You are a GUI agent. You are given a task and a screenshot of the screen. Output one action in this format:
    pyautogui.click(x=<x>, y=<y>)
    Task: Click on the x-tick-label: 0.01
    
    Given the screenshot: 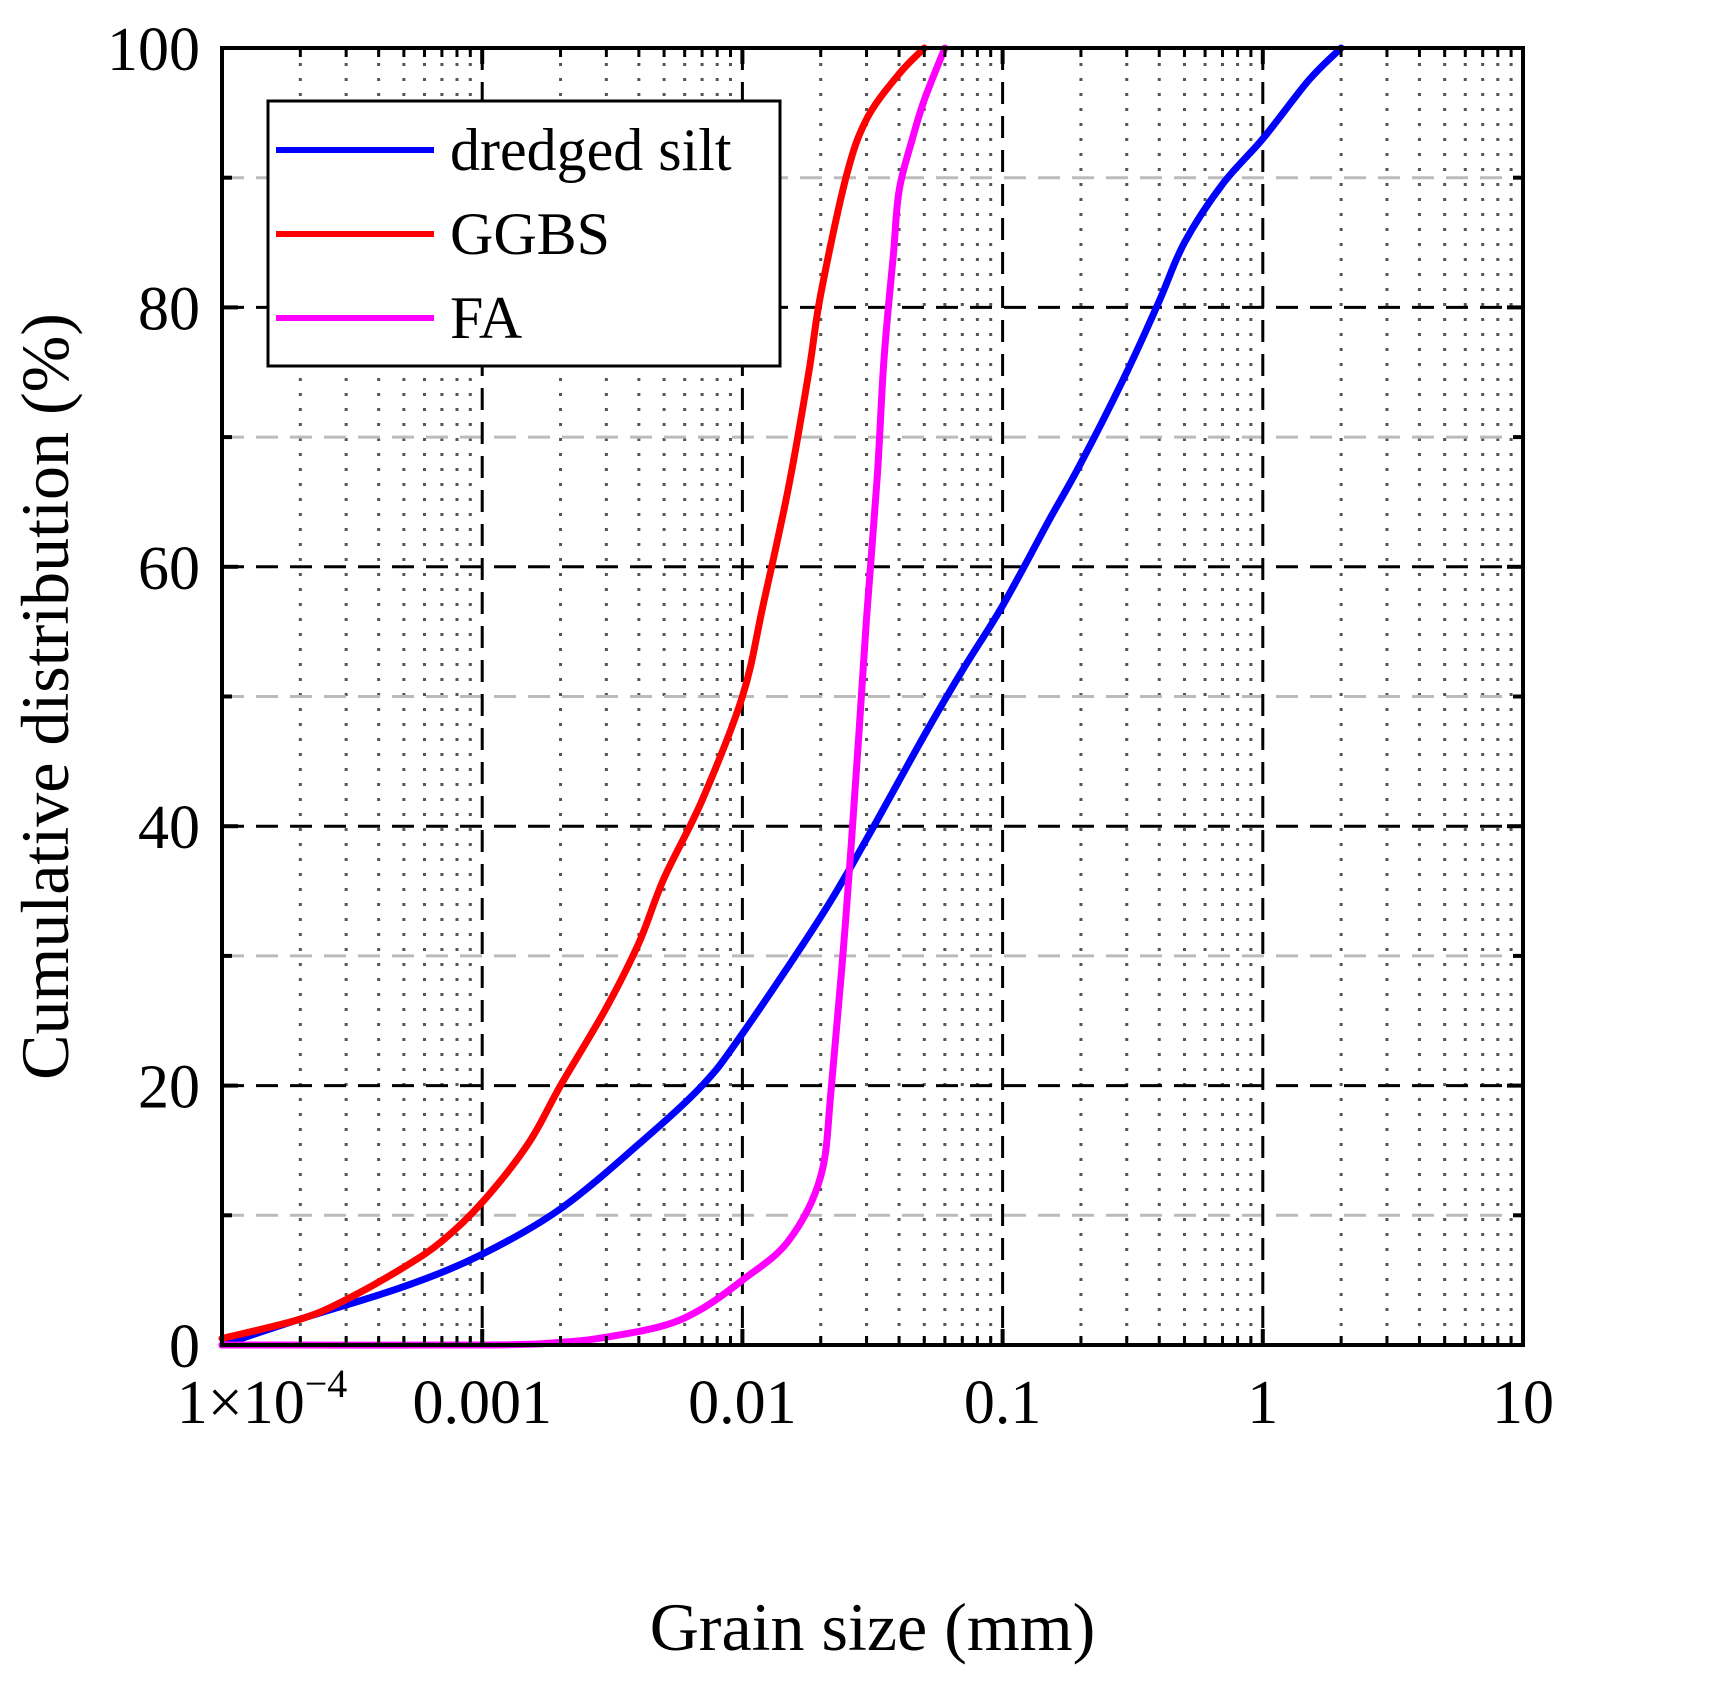 What is the action you would take?
    pyautogui.click(x=742, y=1403)
    